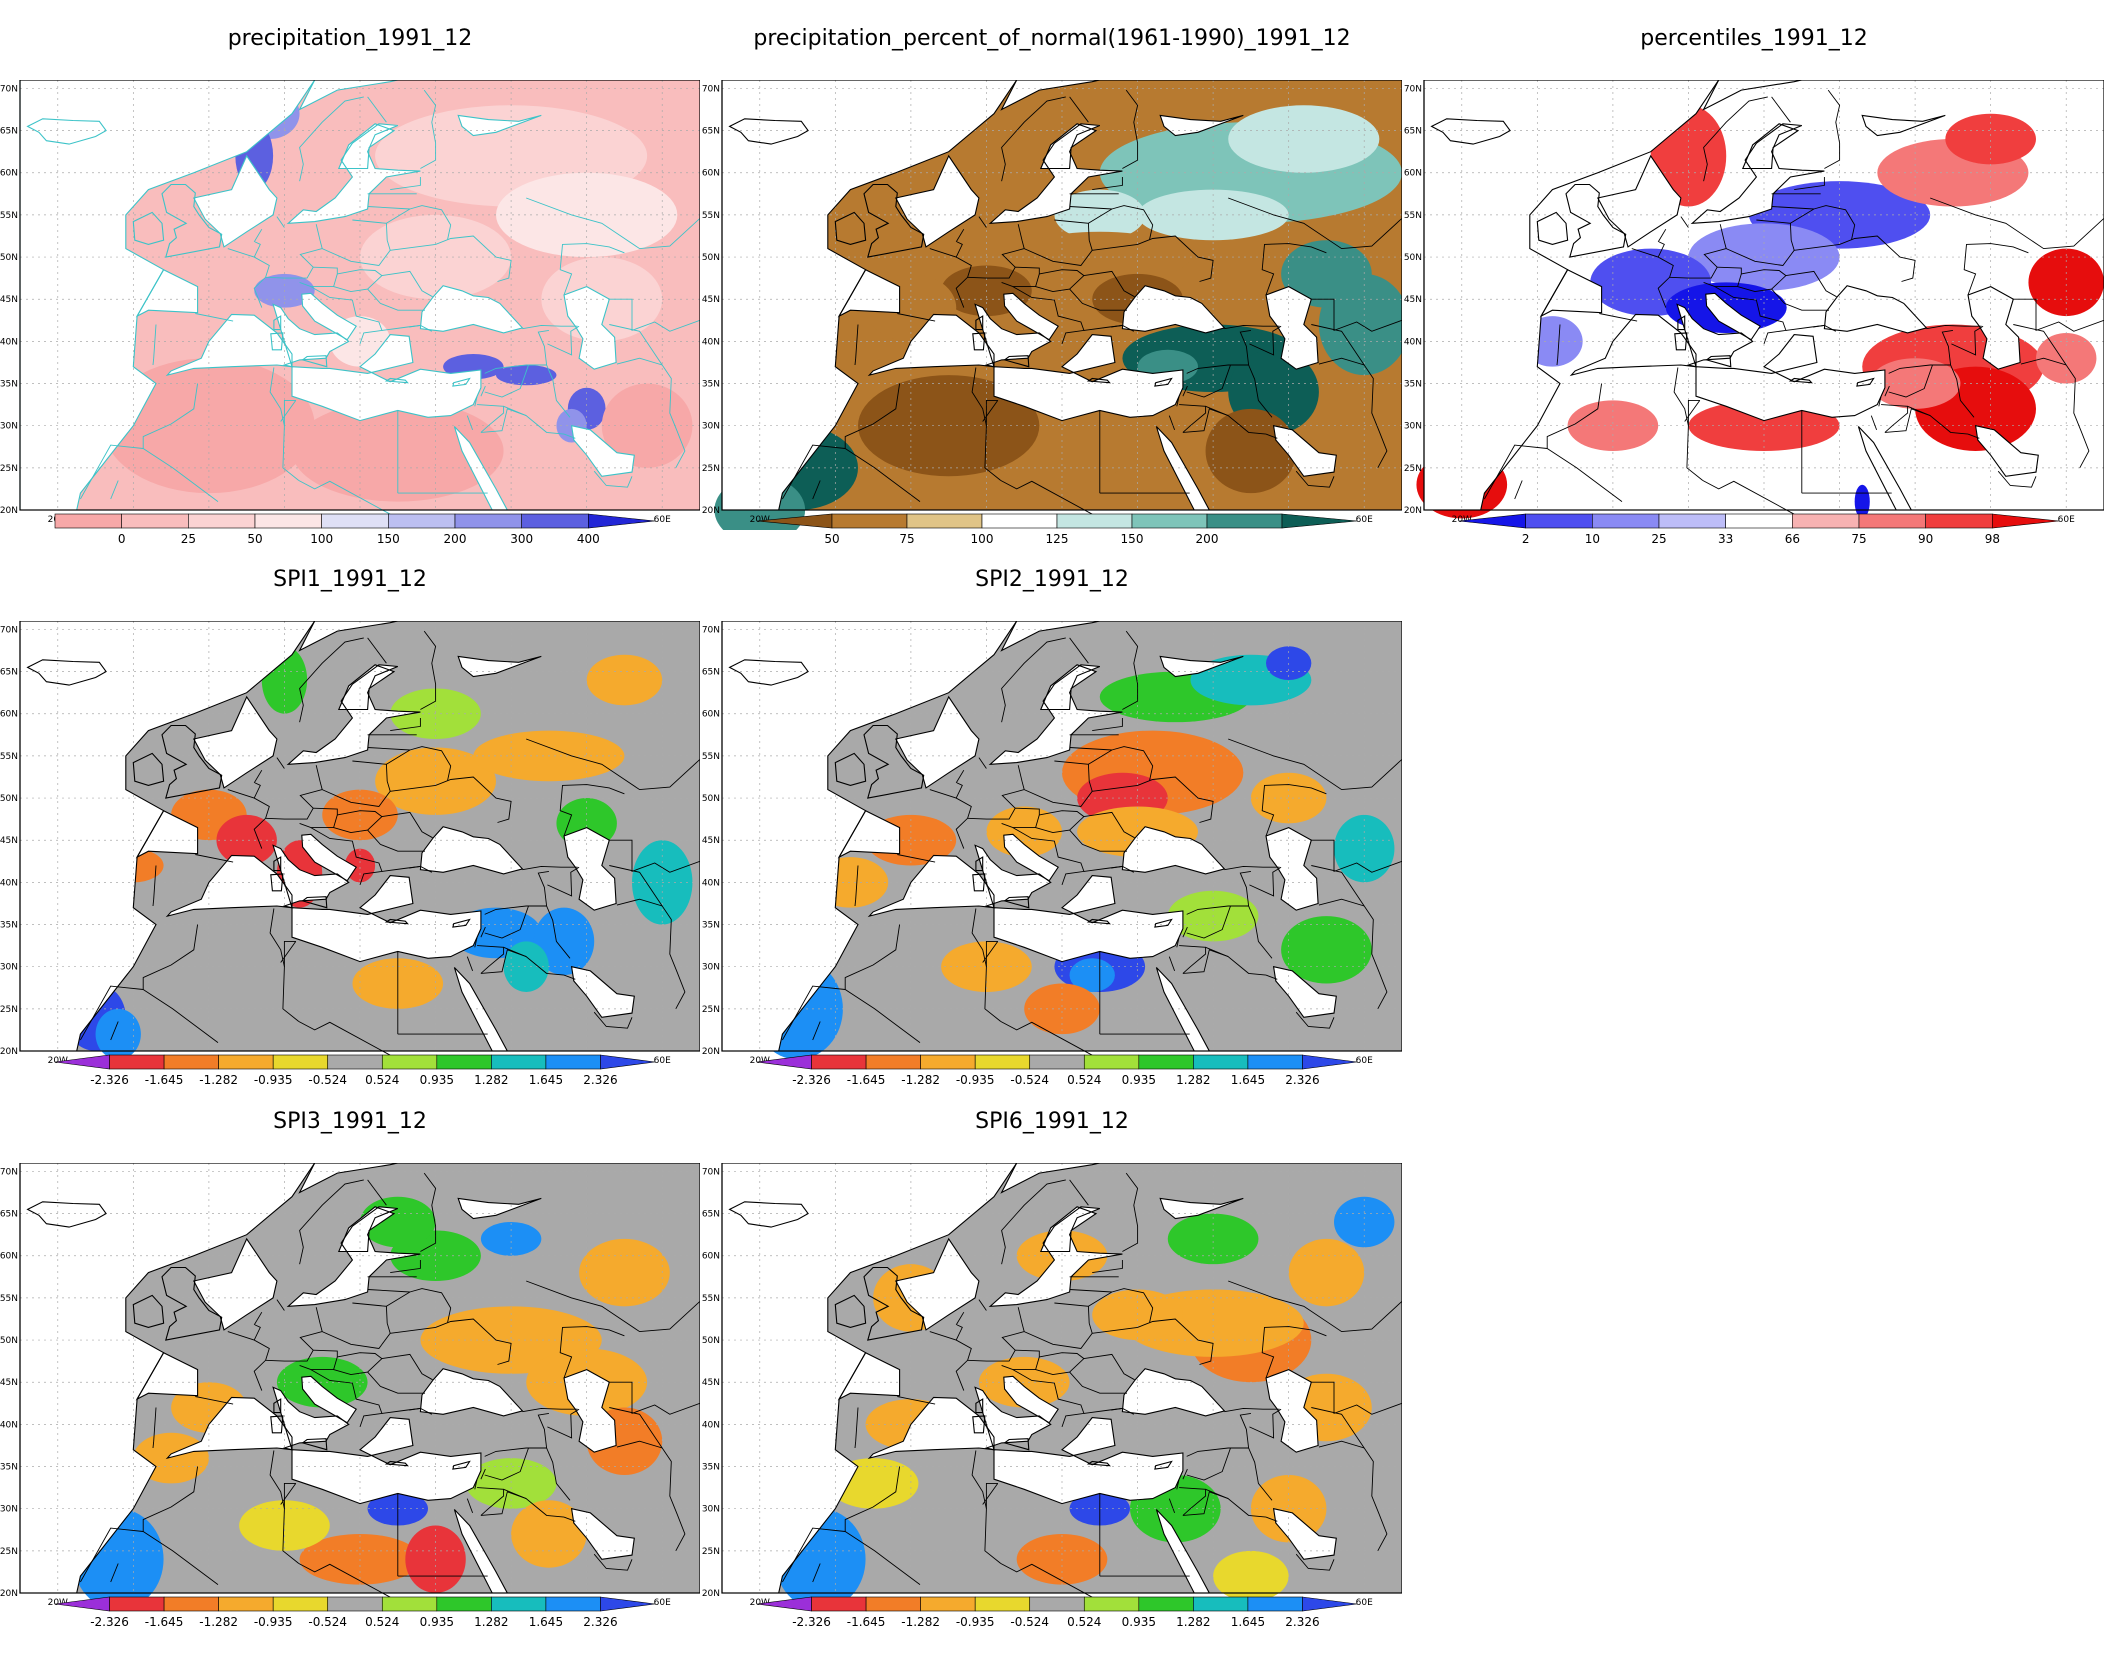 This screenshot has height=1653, width=2106. I want to click on coastline-black-sea, so click(471, 1392).